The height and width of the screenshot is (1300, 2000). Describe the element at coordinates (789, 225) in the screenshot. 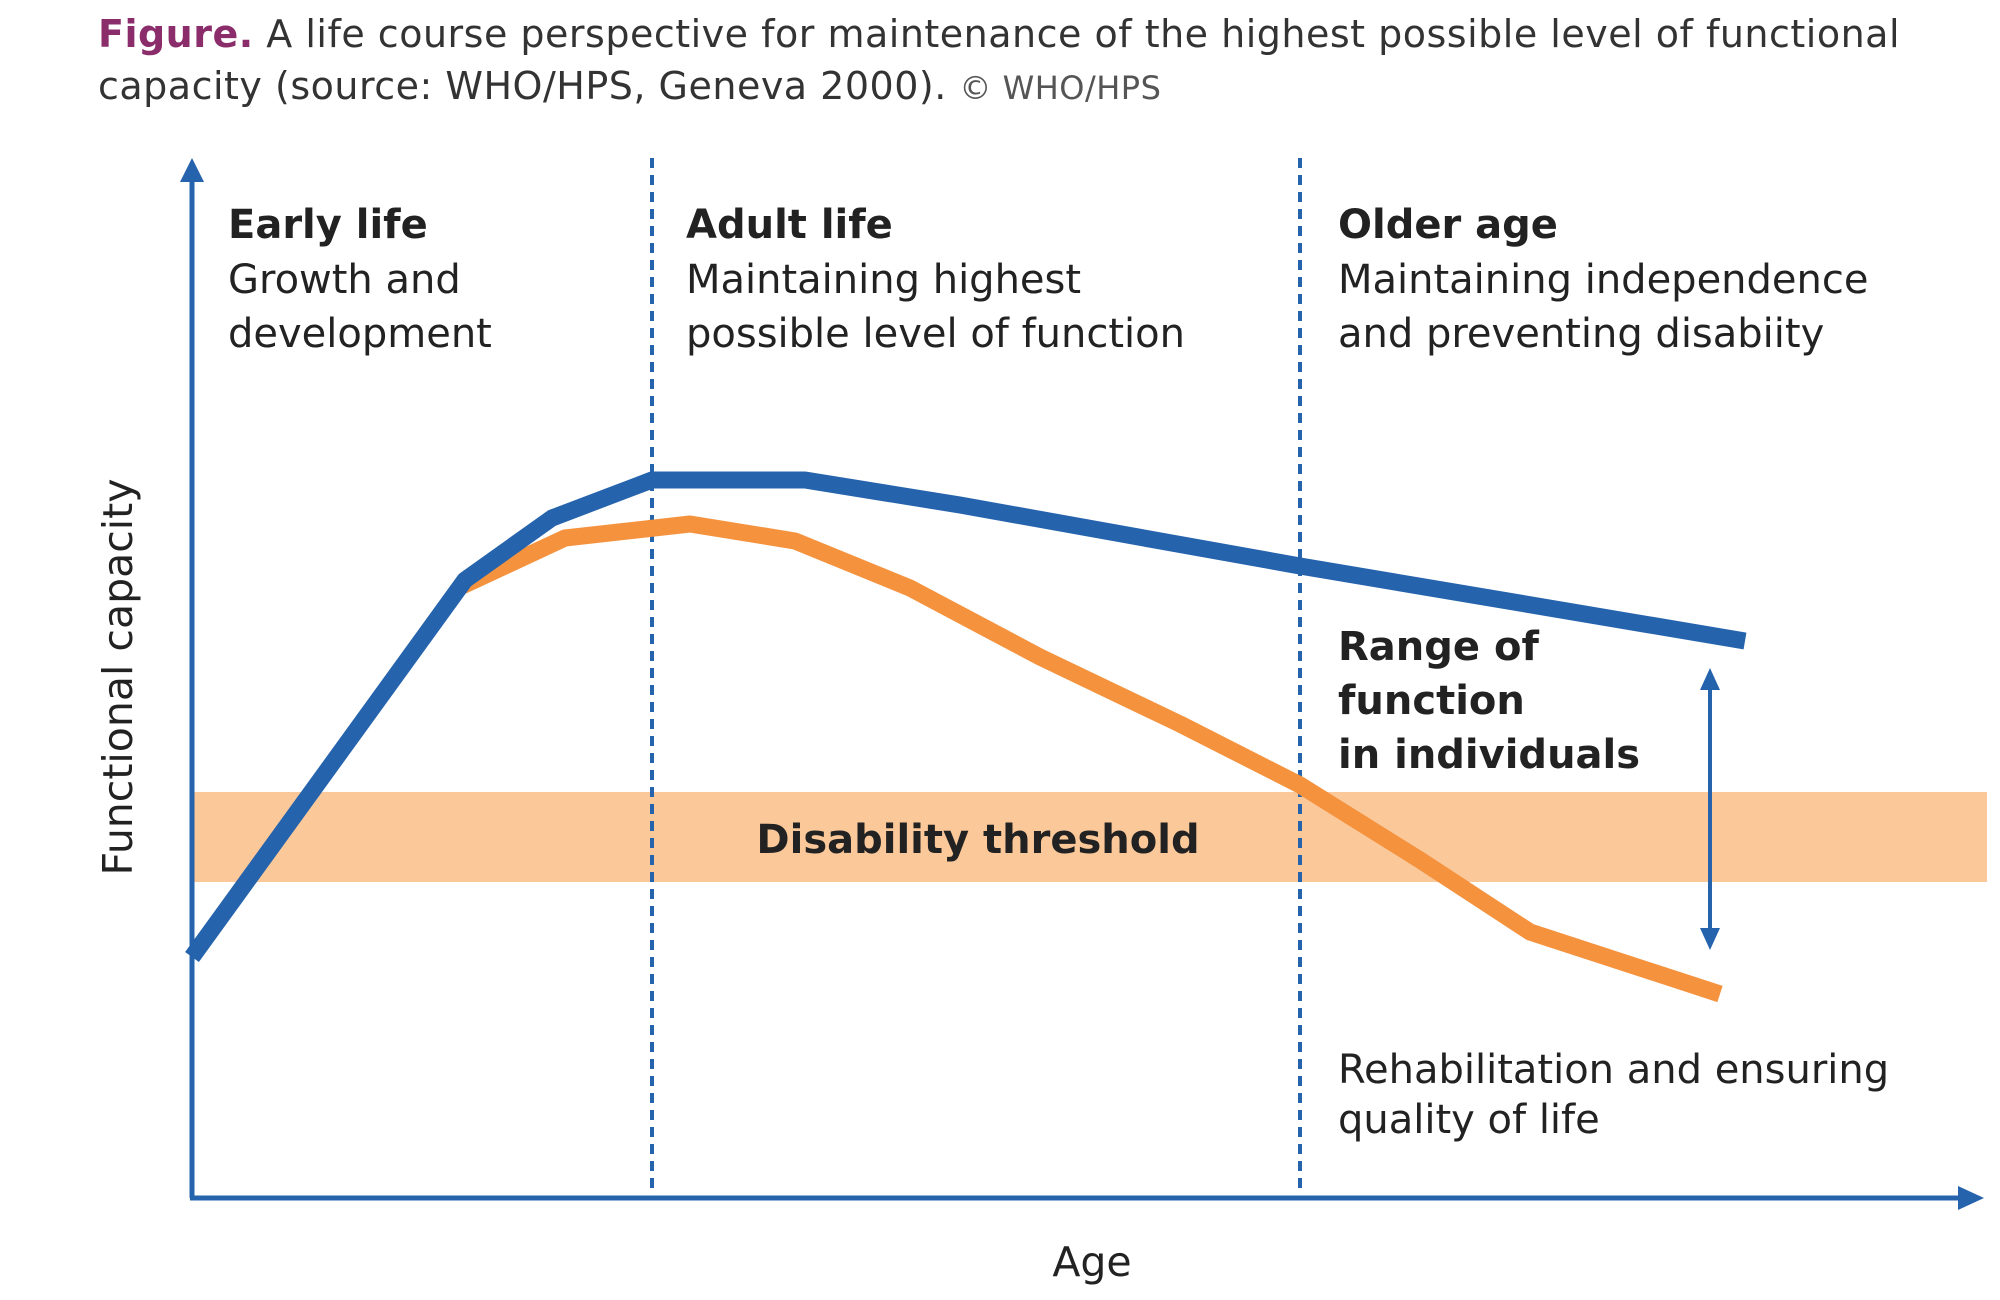

I see `phase-adult-heading: Adult life` at that location.